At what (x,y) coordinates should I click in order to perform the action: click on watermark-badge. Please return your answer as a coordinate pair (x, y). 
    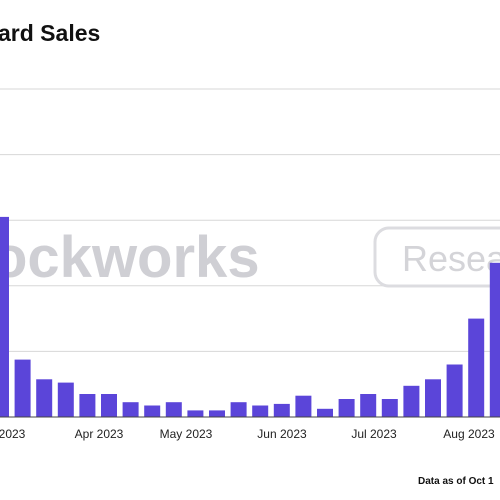
    Looking at the image, I should click on (436, 257).